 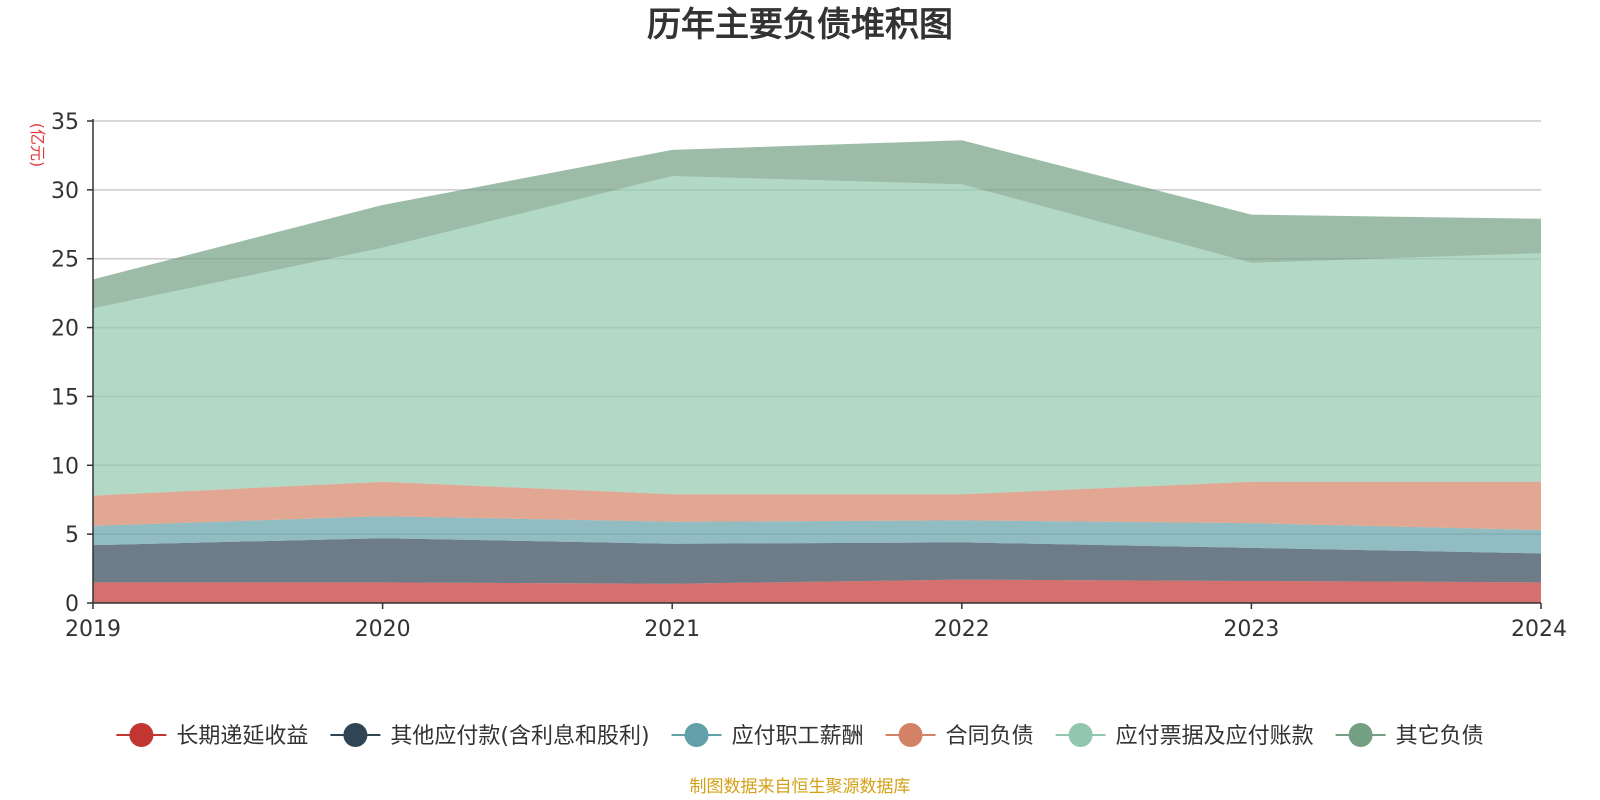 What do you see at coordinates (37, 145) in the screenshot?
I see `y-axis-unit-label: (亿元)` at bounding box center [37, 145].